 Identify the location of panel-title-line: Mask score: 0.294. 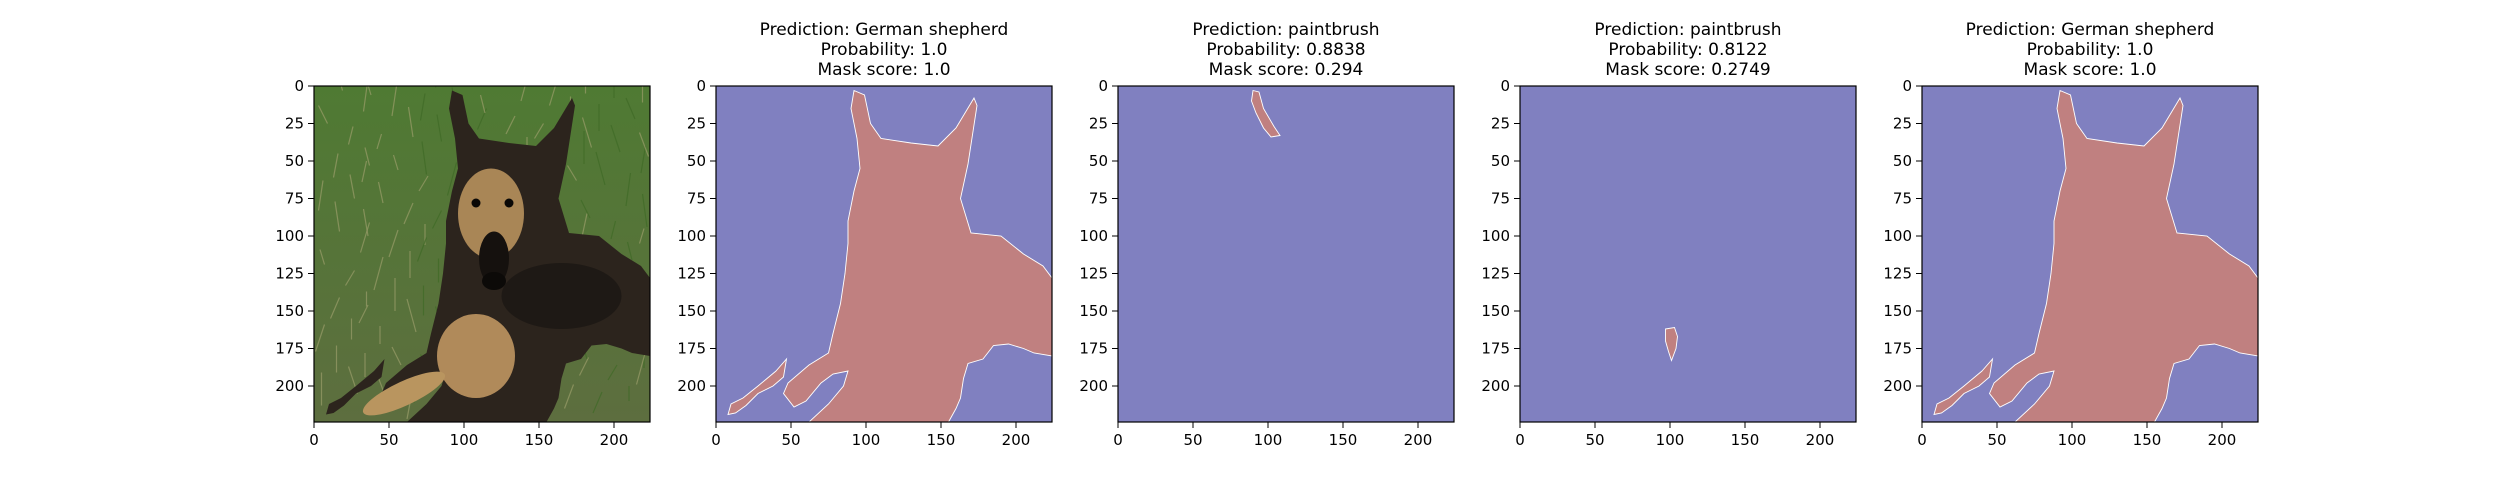
(1286, 70).